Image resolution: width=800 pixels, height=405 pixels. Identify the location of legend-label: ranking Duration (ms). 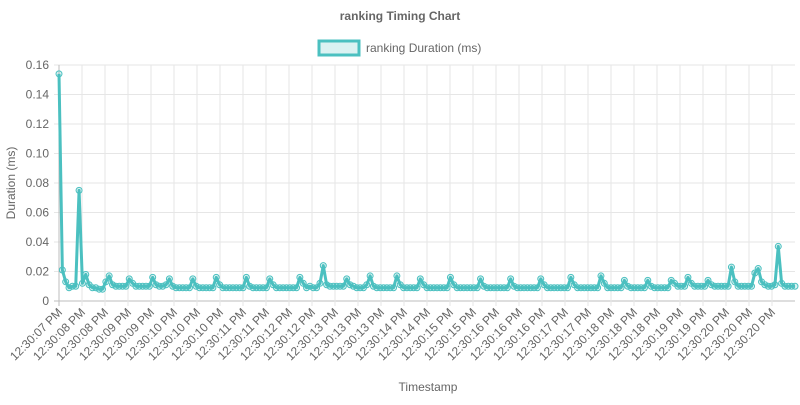
(423, 48).